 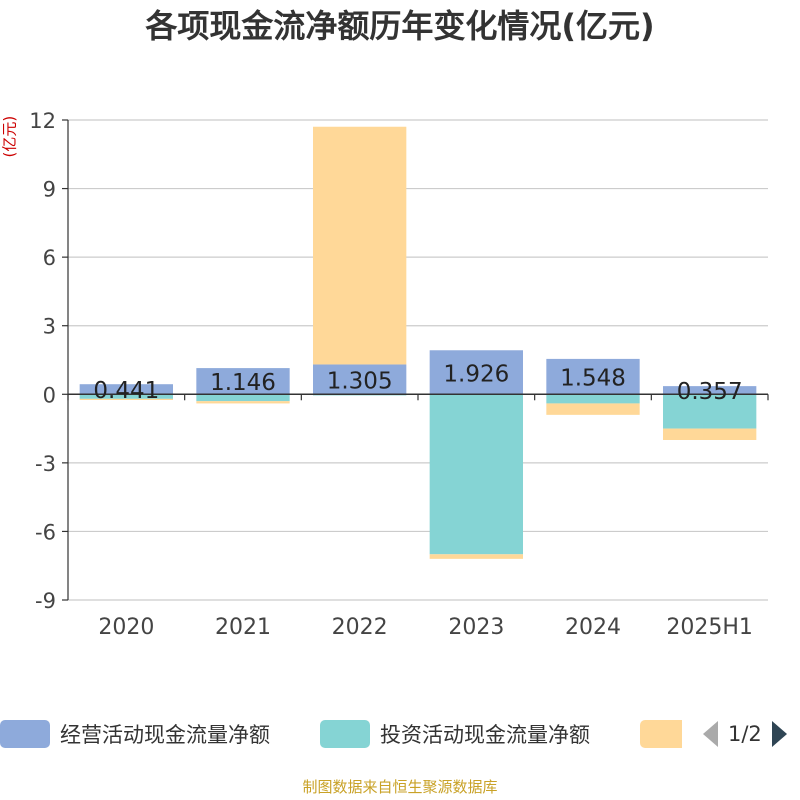 I want to click on legend-item-financing, so click(x=661, y=734).